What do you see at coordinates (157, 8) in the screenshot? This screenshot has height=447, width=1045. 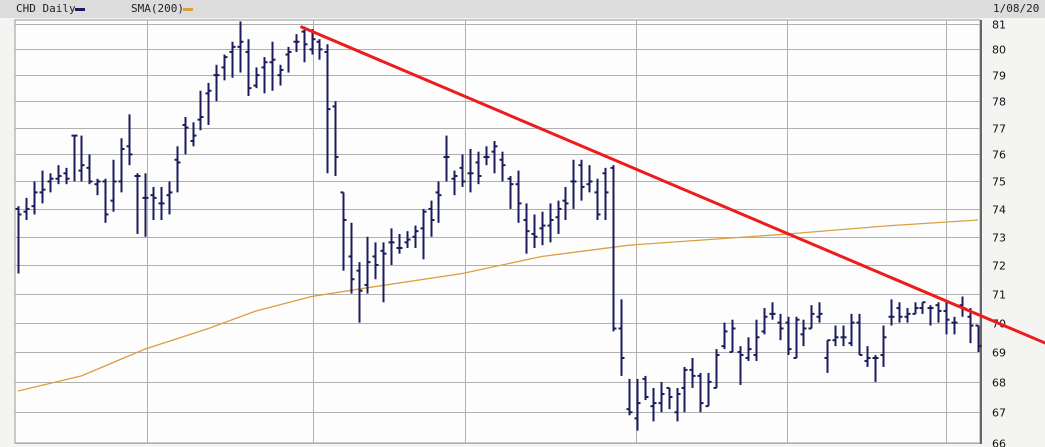 I see `sma-legend-label: SMA(200)` at bounding box center [157, 8].